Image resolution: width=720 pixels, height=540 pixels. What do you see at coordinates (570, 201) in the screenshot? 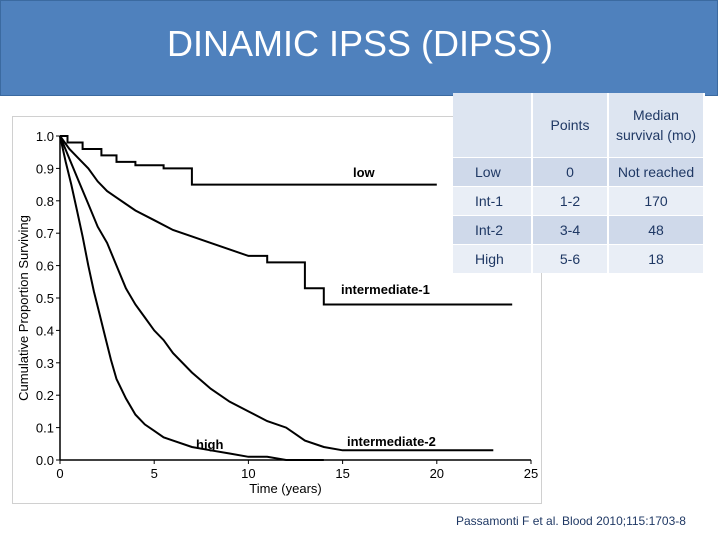
I see `table-cell-points: 1-2` at bounding box center [570, 201].